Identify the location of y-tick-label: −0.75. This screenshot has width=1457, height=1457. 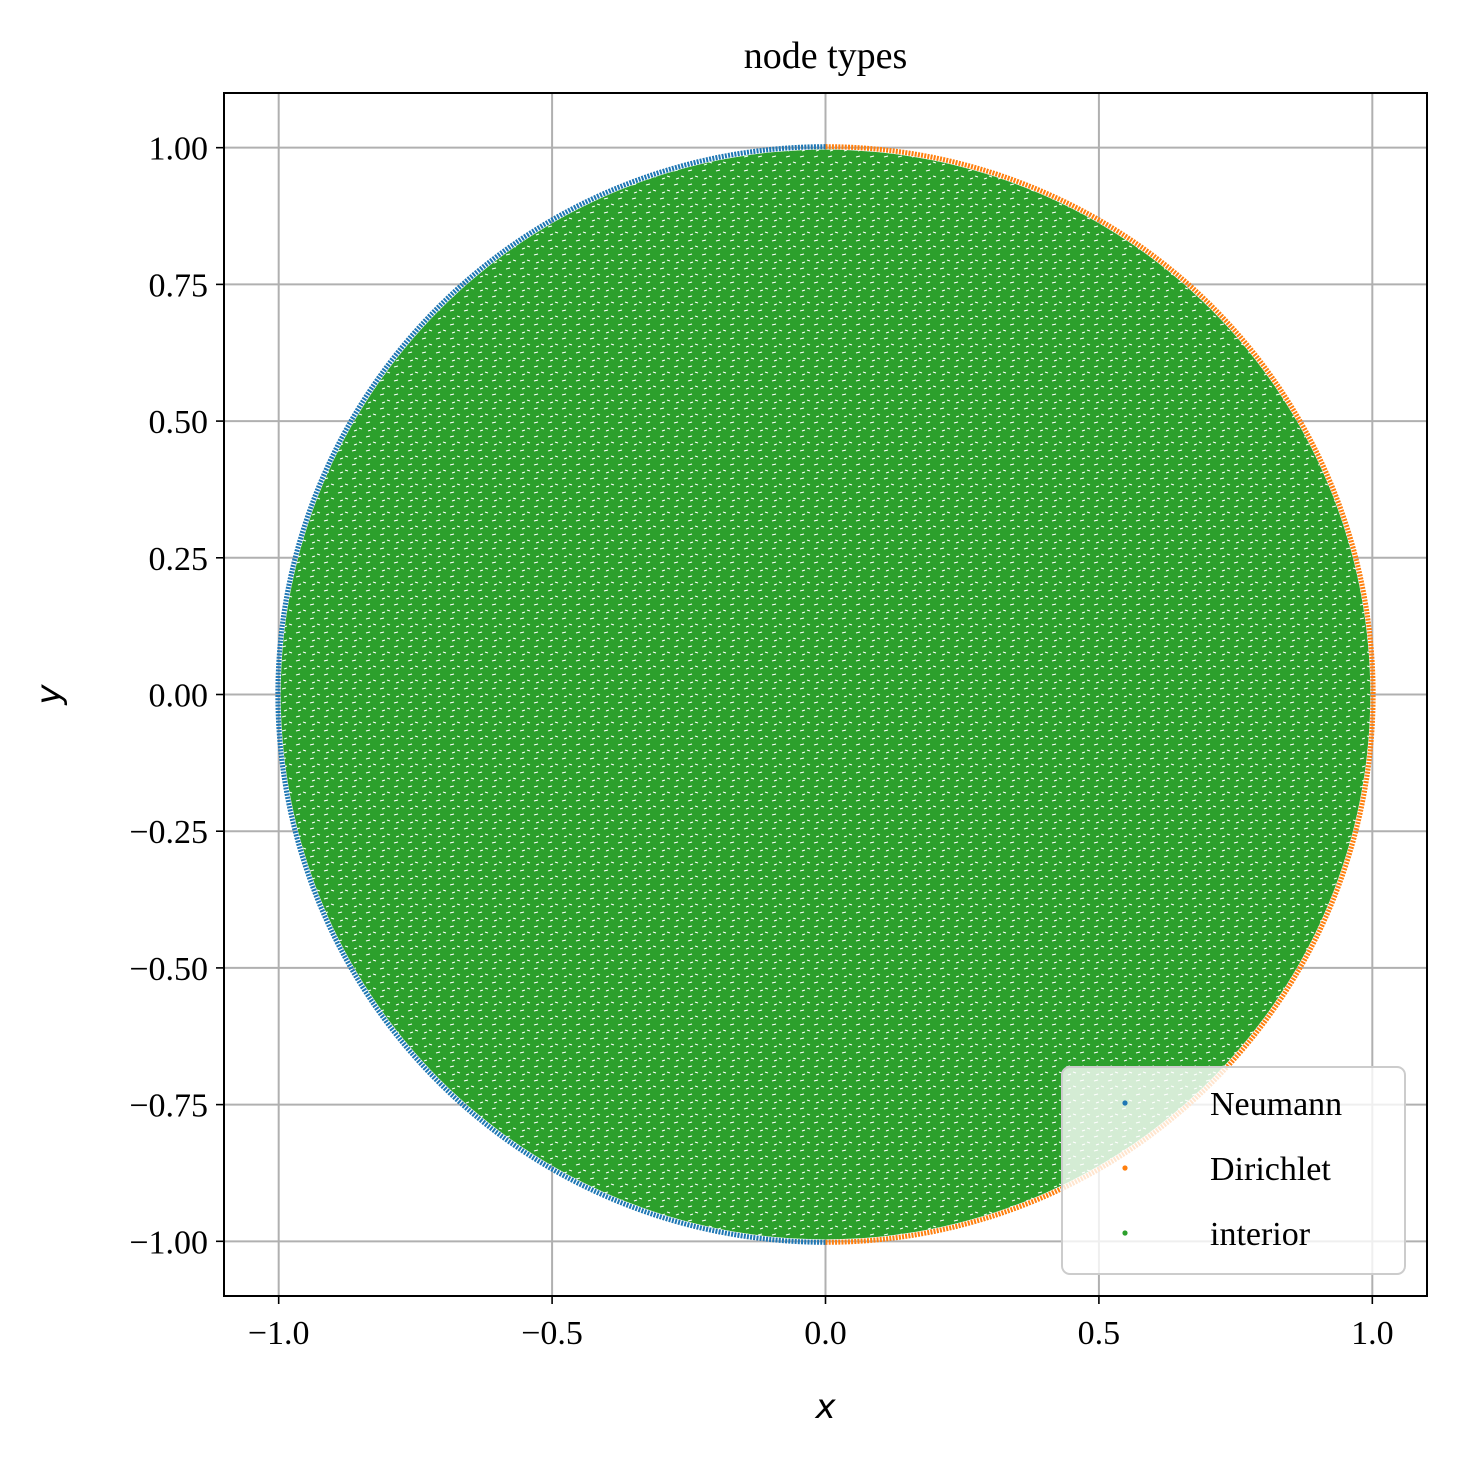
(168, 1106).